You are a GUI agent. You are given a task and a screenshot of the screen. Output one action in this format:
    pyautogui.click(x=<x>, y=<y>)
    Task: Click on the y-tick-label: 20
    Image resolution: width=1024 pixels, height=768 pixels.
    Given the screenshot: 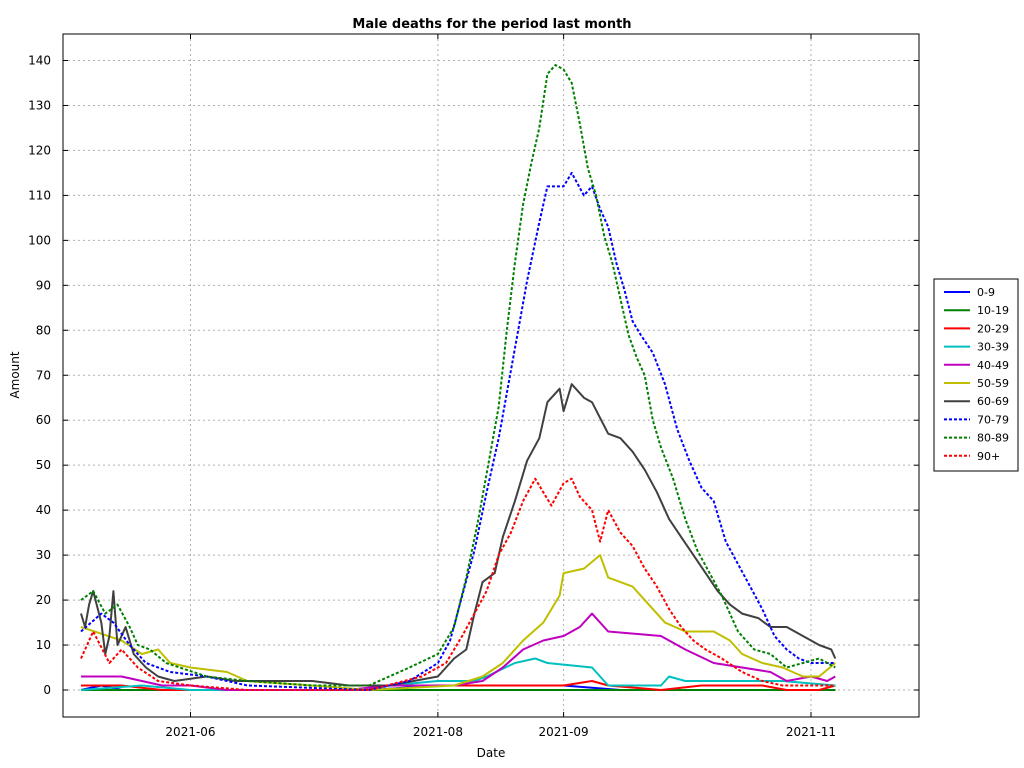 What is the action you would take?
    pyautogui.click(x=43, y=600)
    